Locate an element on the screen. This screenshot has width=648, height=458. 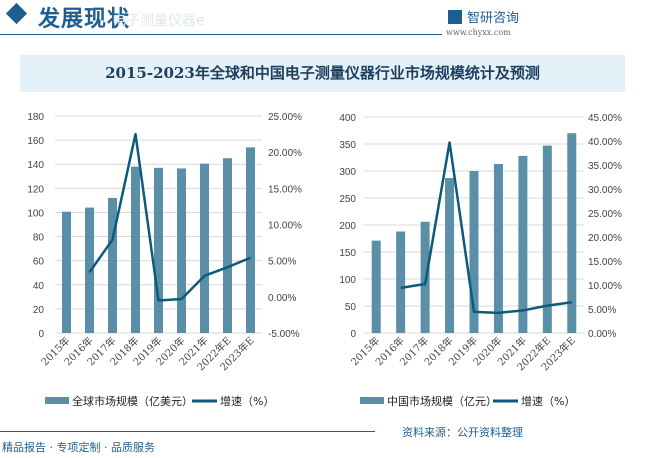
y-tick-label: 140 is located at coordinates (35, 165).